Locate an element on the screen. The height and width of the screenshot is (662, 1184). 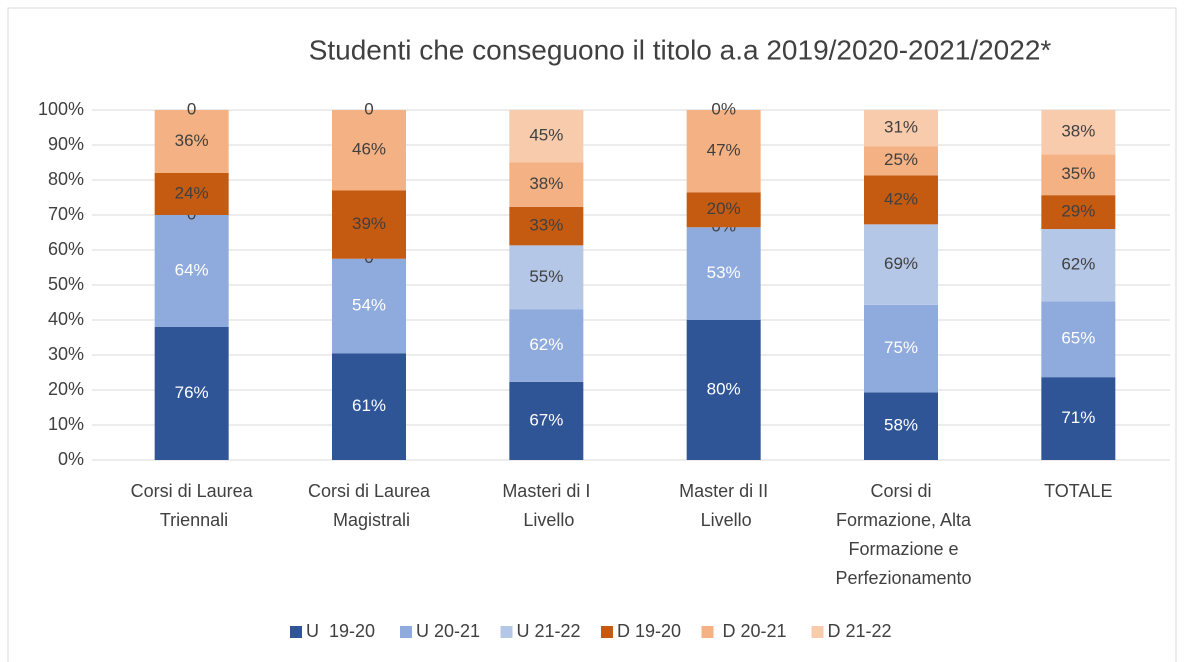
data-label: 65% is located at coordinates (1078, 338).